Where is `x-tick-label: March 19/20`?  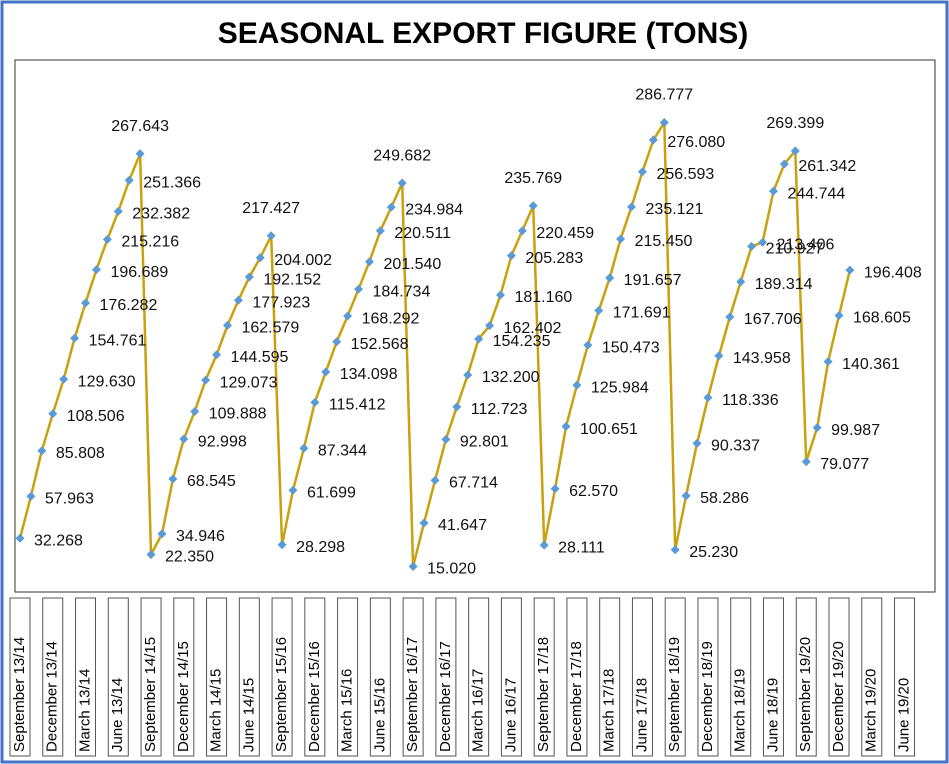 x-tick-label: March 19/20 is located at coordinates (871, 710).